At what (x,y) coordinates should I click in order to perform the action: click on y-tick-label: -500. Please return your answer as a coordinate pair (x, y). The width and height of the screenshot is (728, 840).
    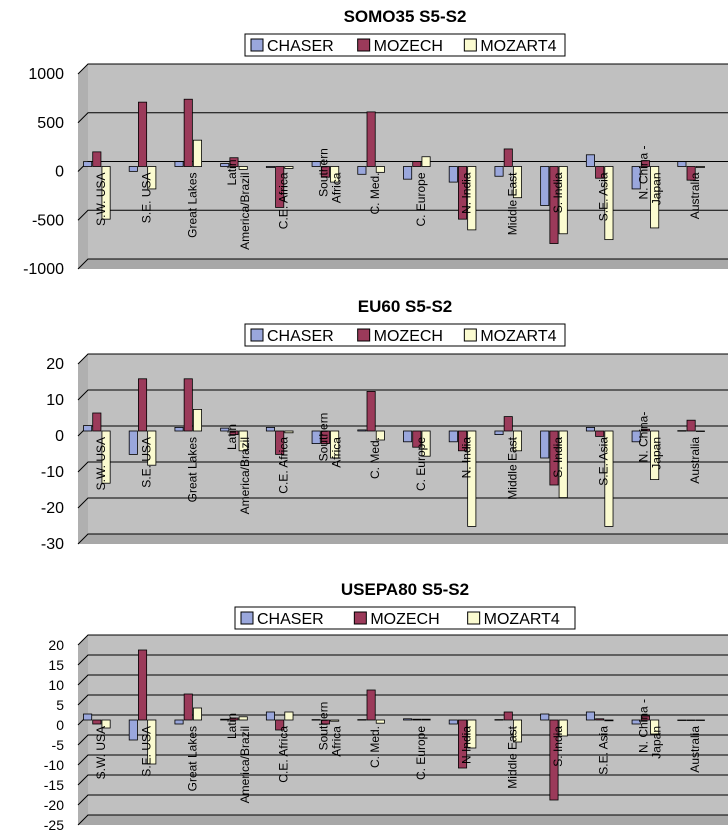
    Looking at the image, I should click on (48, 220).